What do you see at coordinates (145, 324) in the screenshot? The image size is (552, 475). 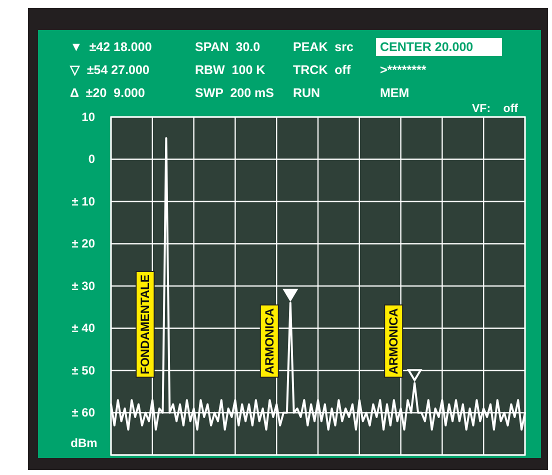 I see `annotation: FONDAMENTALE` at bounding box center [145, 324].